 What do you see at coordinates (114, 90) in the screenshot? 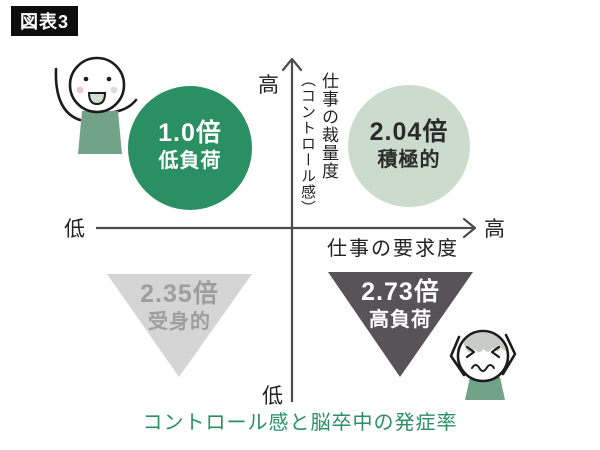
I see `happy-right-cheek` at bounding box center [114, 90].